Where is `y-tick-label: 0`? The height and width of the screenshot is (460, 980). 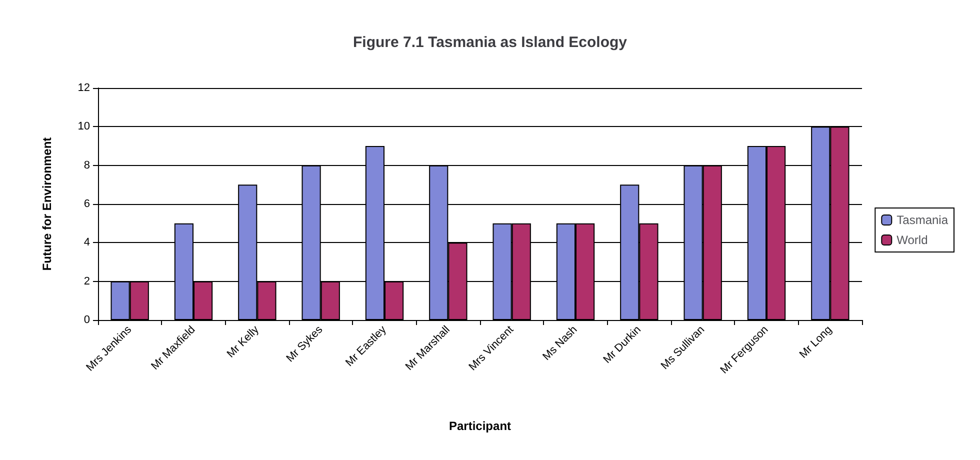
y-tick-label: 0 is located at coordinates (87, 320).